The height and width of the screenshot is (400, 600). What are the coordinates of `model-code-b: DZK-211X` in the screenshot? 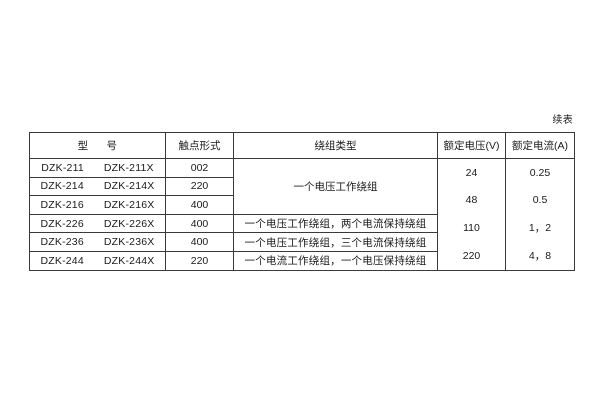 It's located at (128, 167).